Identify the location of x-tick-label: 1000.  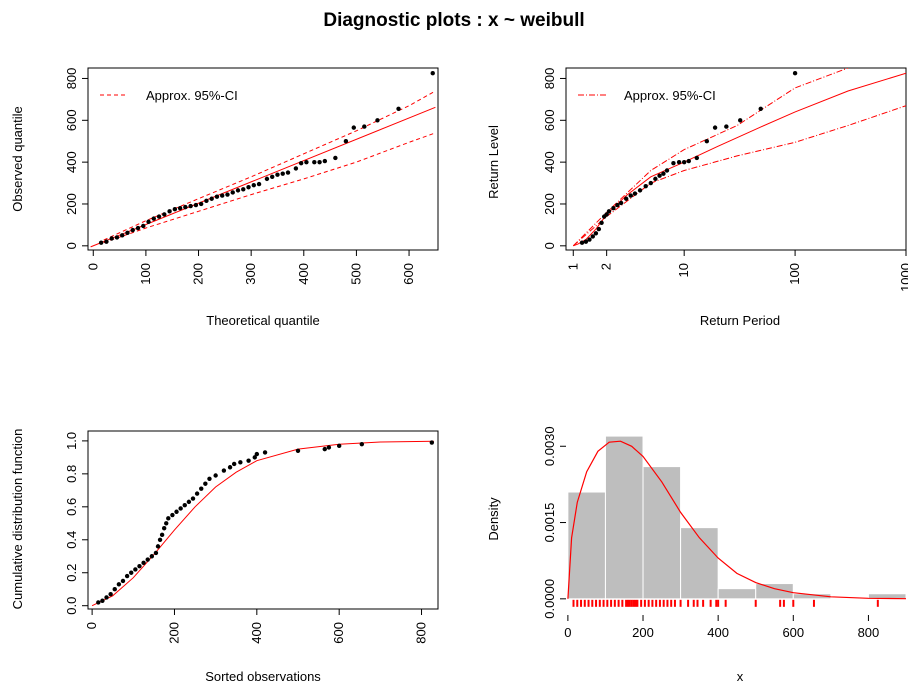
(903, 277).